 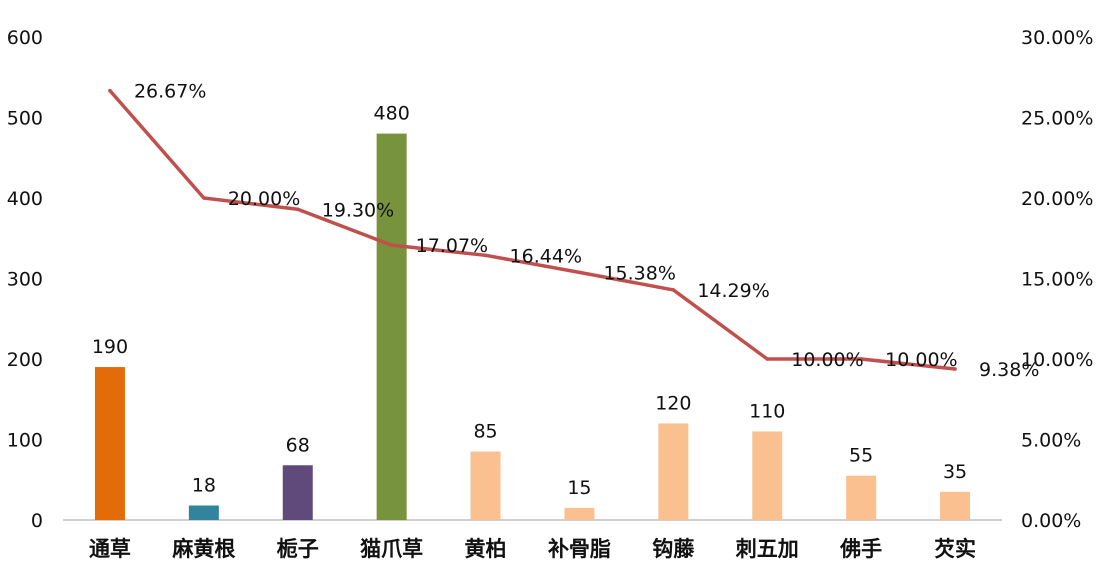 I want to click on line-value-label: 14.29%, so click(x=733, y=291).